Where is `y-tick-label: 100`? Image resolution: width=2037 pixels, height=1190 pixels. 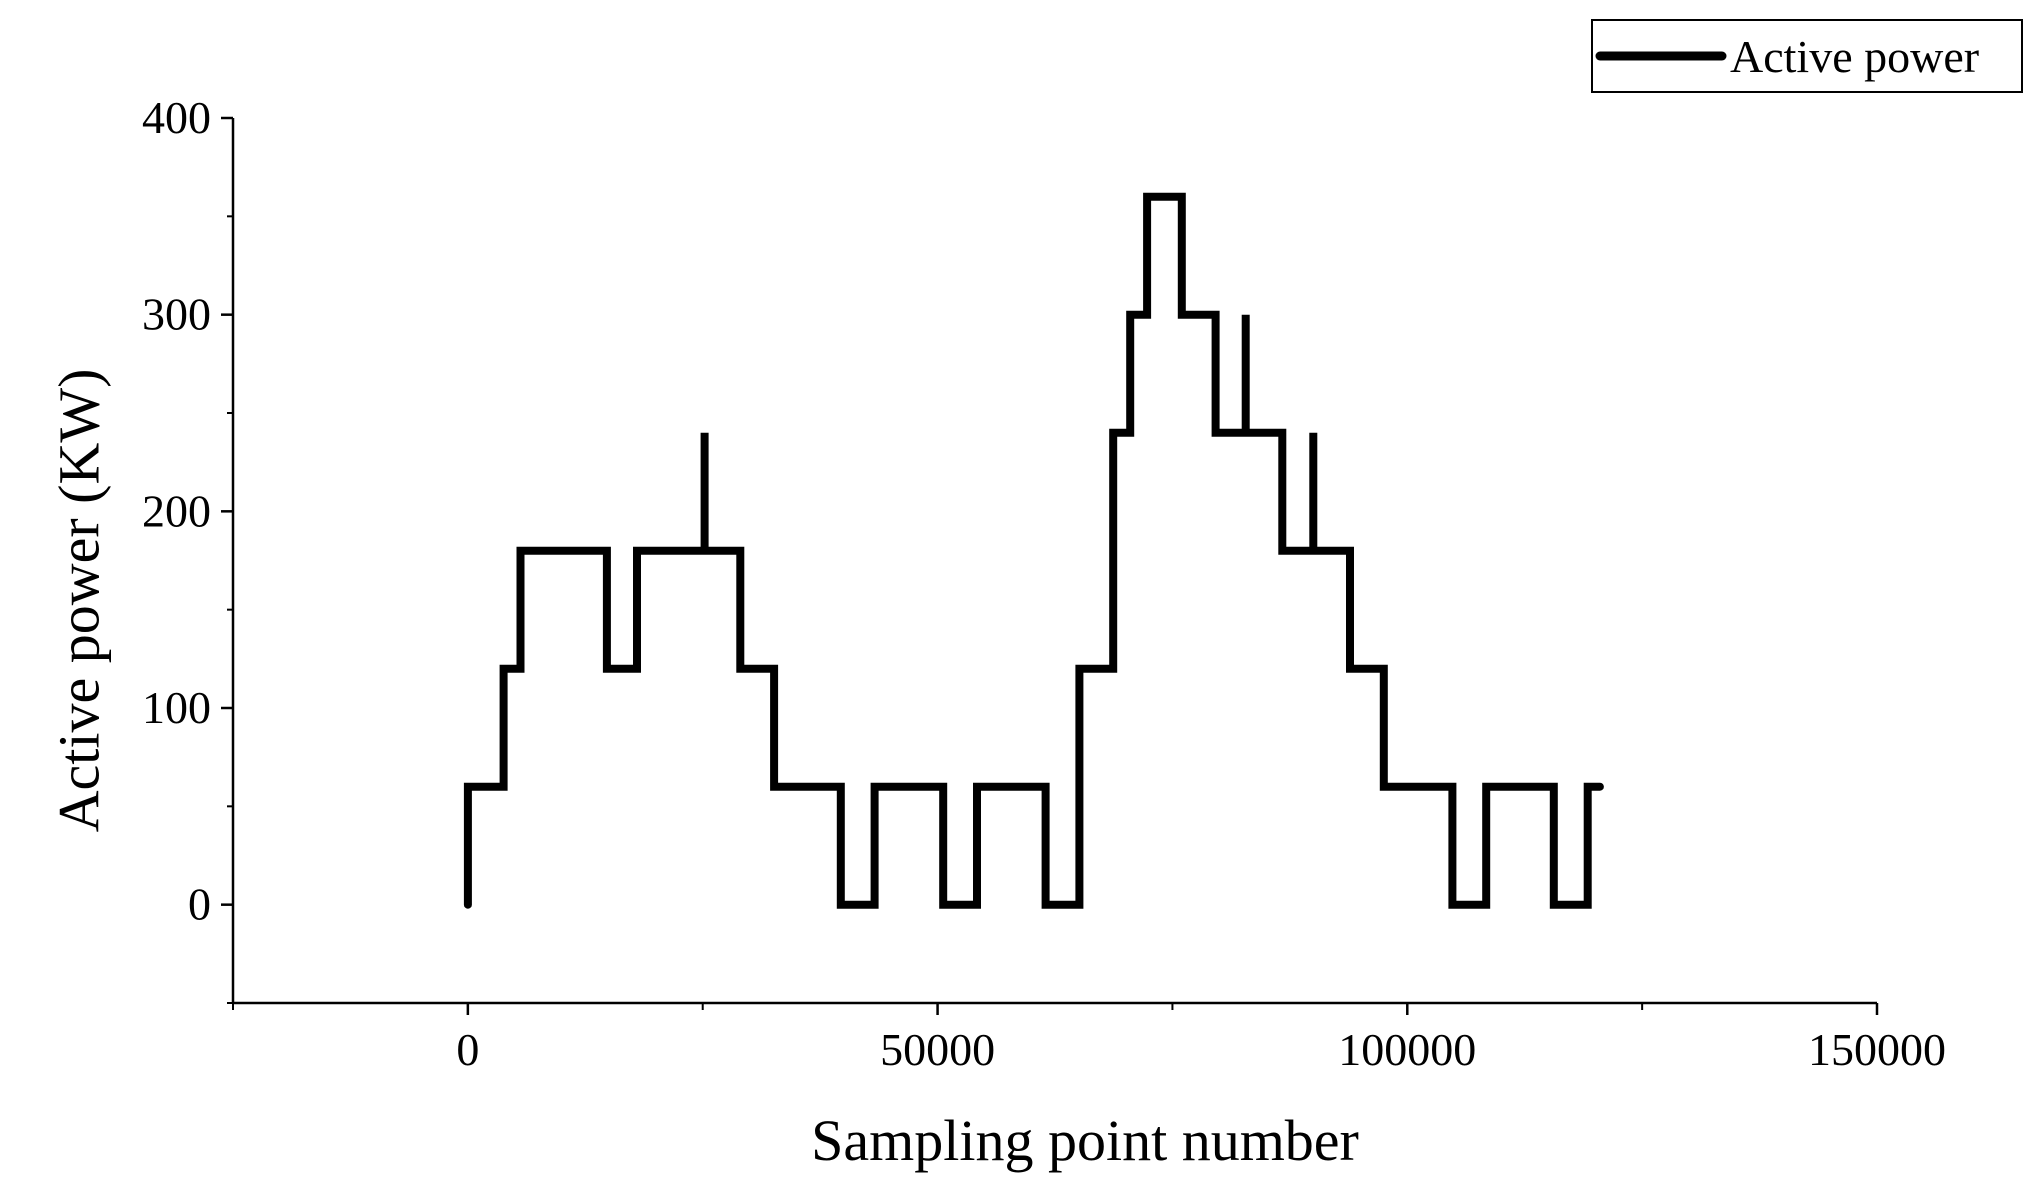
y-tick-label: 100 is located at coordinates (176, 707).